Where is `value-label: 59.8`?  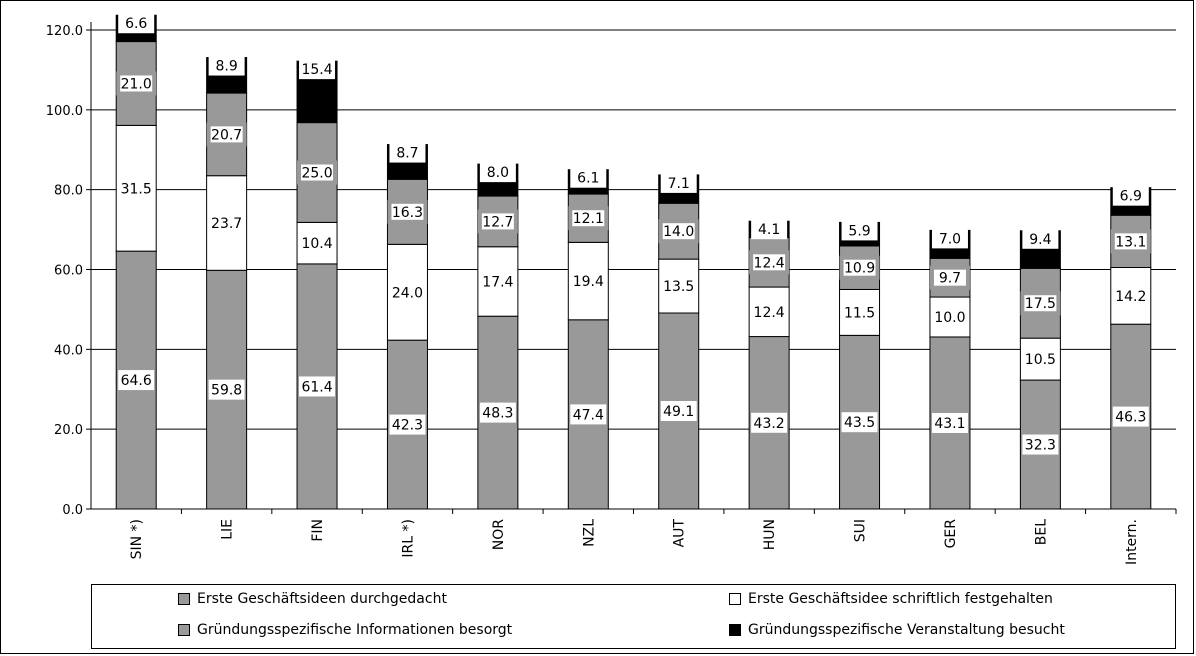 value-label: 59.8 is located at coordinates (226, 391).